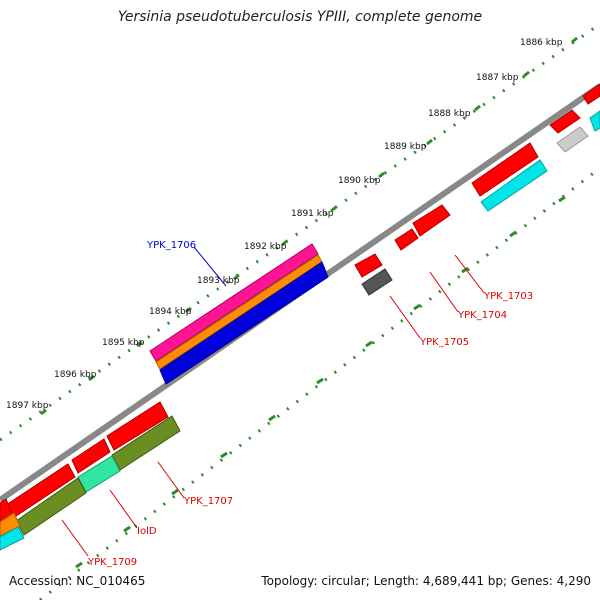  I want to click on gene-block-left-orange, so click(10, 524).